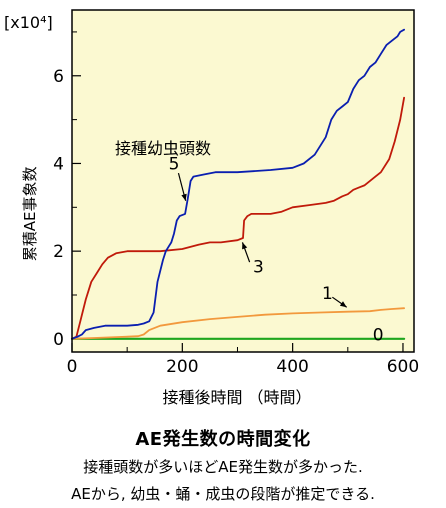 The image size is (446, 508). Describe the element at coordinates (28, 22) in the screenshot. I see `y-unit-label: [x10⁴]` at that location.